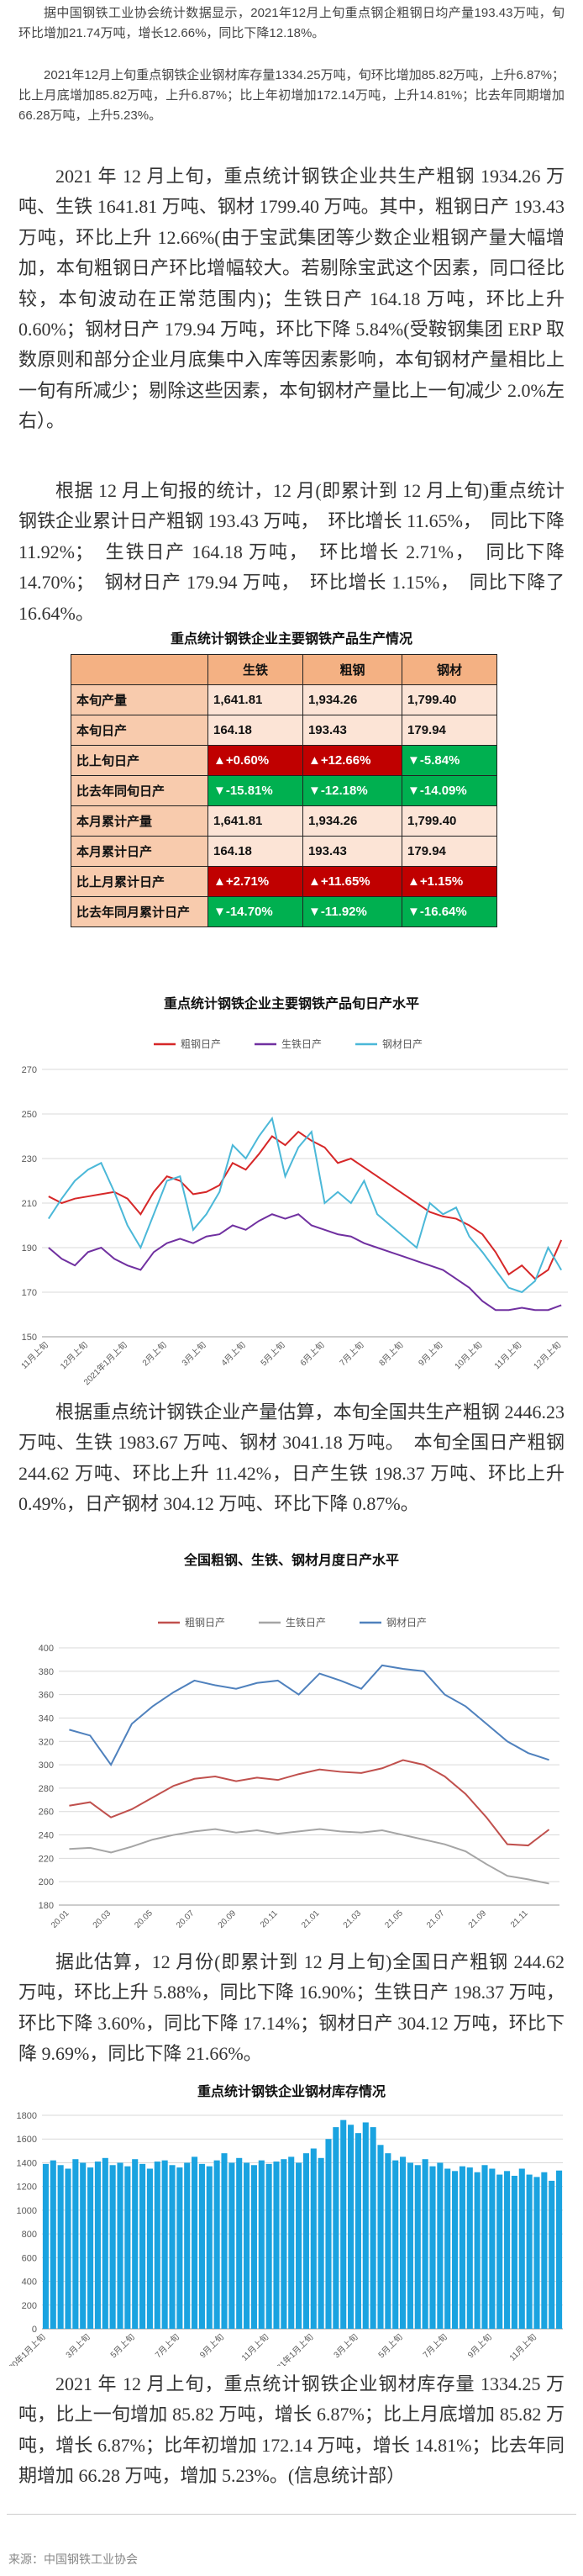 The height and width of the screenshot is (2576, 583). Describe the element at coordinates (352, 669) in the screenshot. I see `column-header: 粗钢` at that location.